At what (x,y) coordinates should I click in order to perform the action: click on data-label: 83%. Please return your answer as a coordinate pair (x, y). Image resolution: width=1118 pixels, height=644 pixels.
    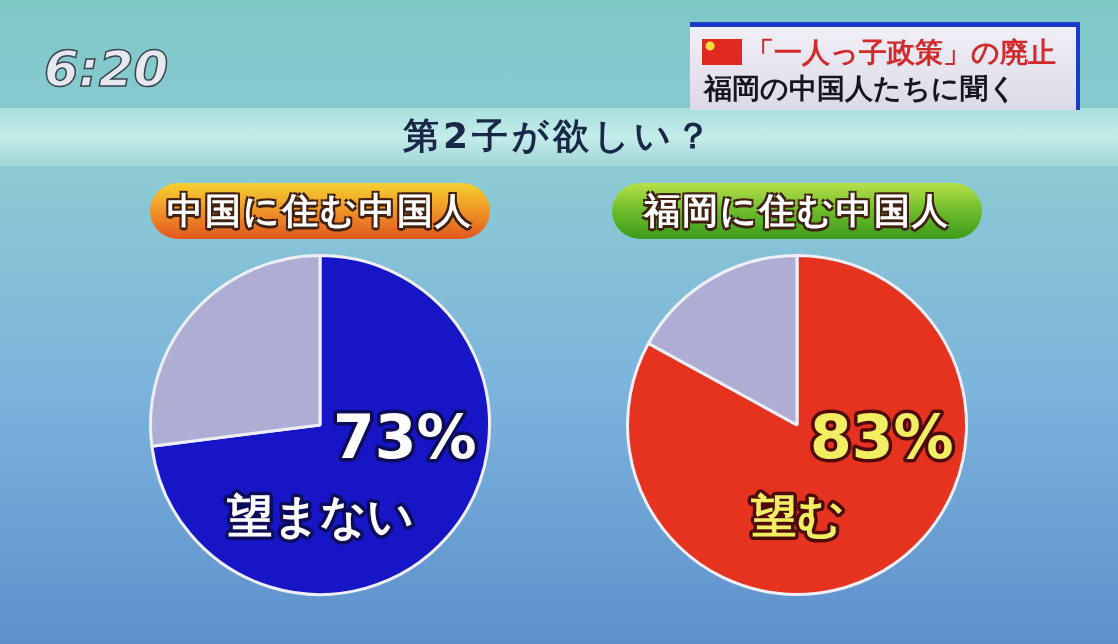
    Looking at the image, I should click on (881, 436).